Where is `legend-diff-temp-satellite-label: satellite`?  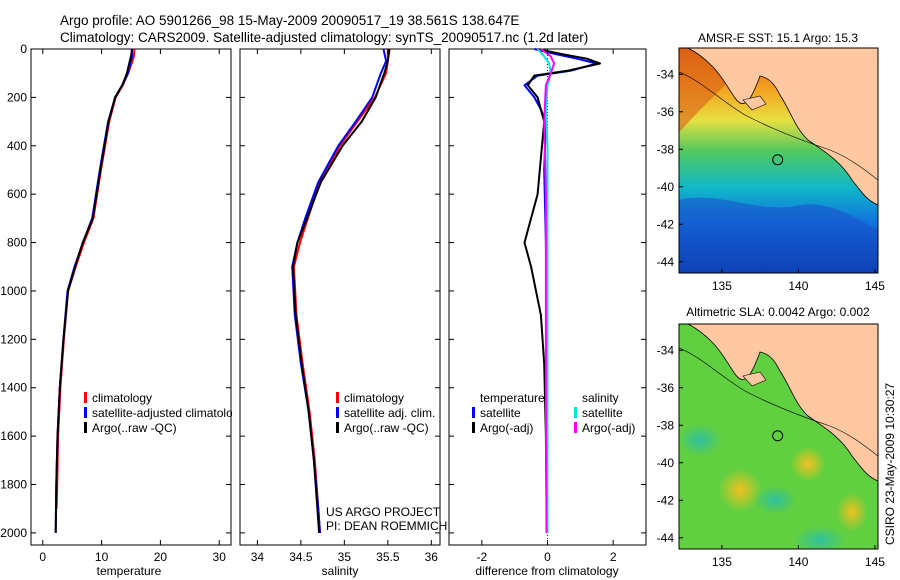
legend-diff-temp-satellite-label: satellite is located at coordinates (500, 413).